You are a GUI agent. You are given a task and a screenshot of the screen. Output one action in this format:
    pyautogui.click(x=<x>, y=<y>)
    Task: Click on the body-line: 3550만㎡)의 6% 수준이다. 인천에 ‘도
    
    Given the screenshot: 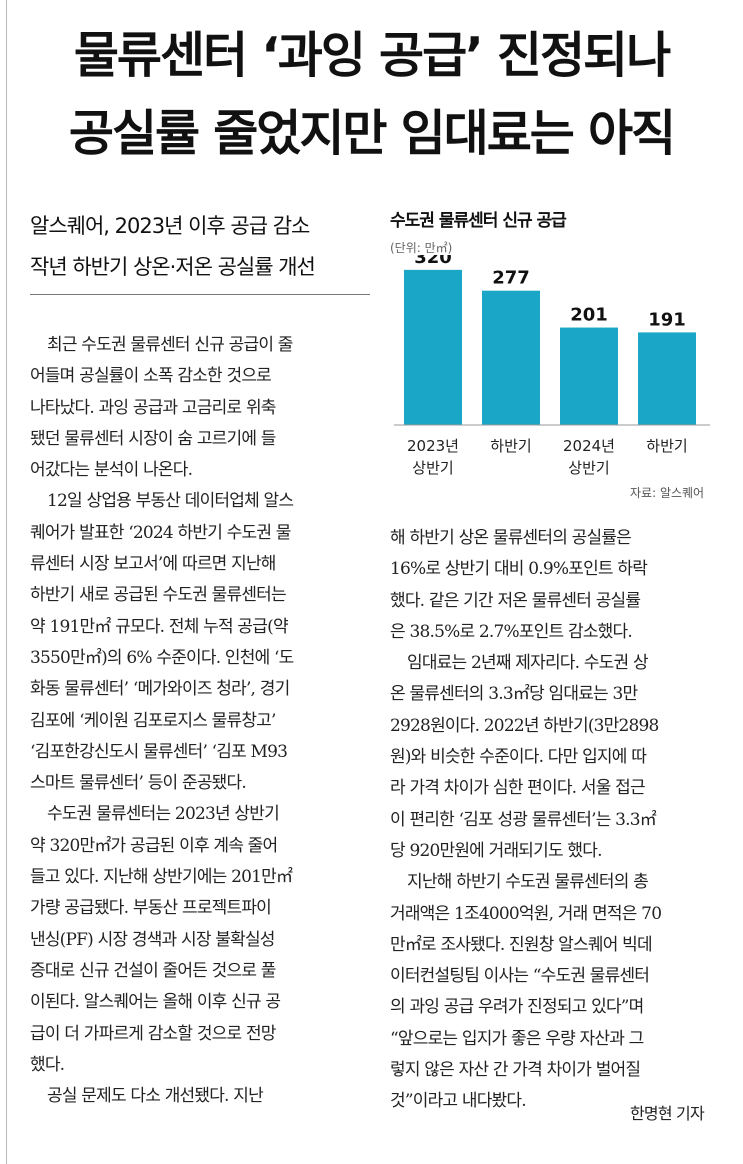 What is the action you would take?
    pyautogui.click(x=162, y=657)
    